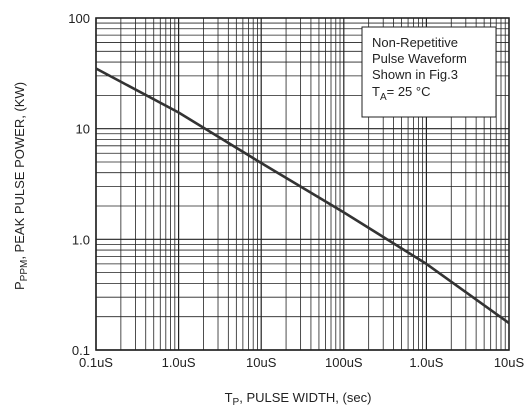  Describe the element at coordinates (79, 184) in the screenshot. I see `y-tick-labels: 0.1 1.0 10 100` at that location.